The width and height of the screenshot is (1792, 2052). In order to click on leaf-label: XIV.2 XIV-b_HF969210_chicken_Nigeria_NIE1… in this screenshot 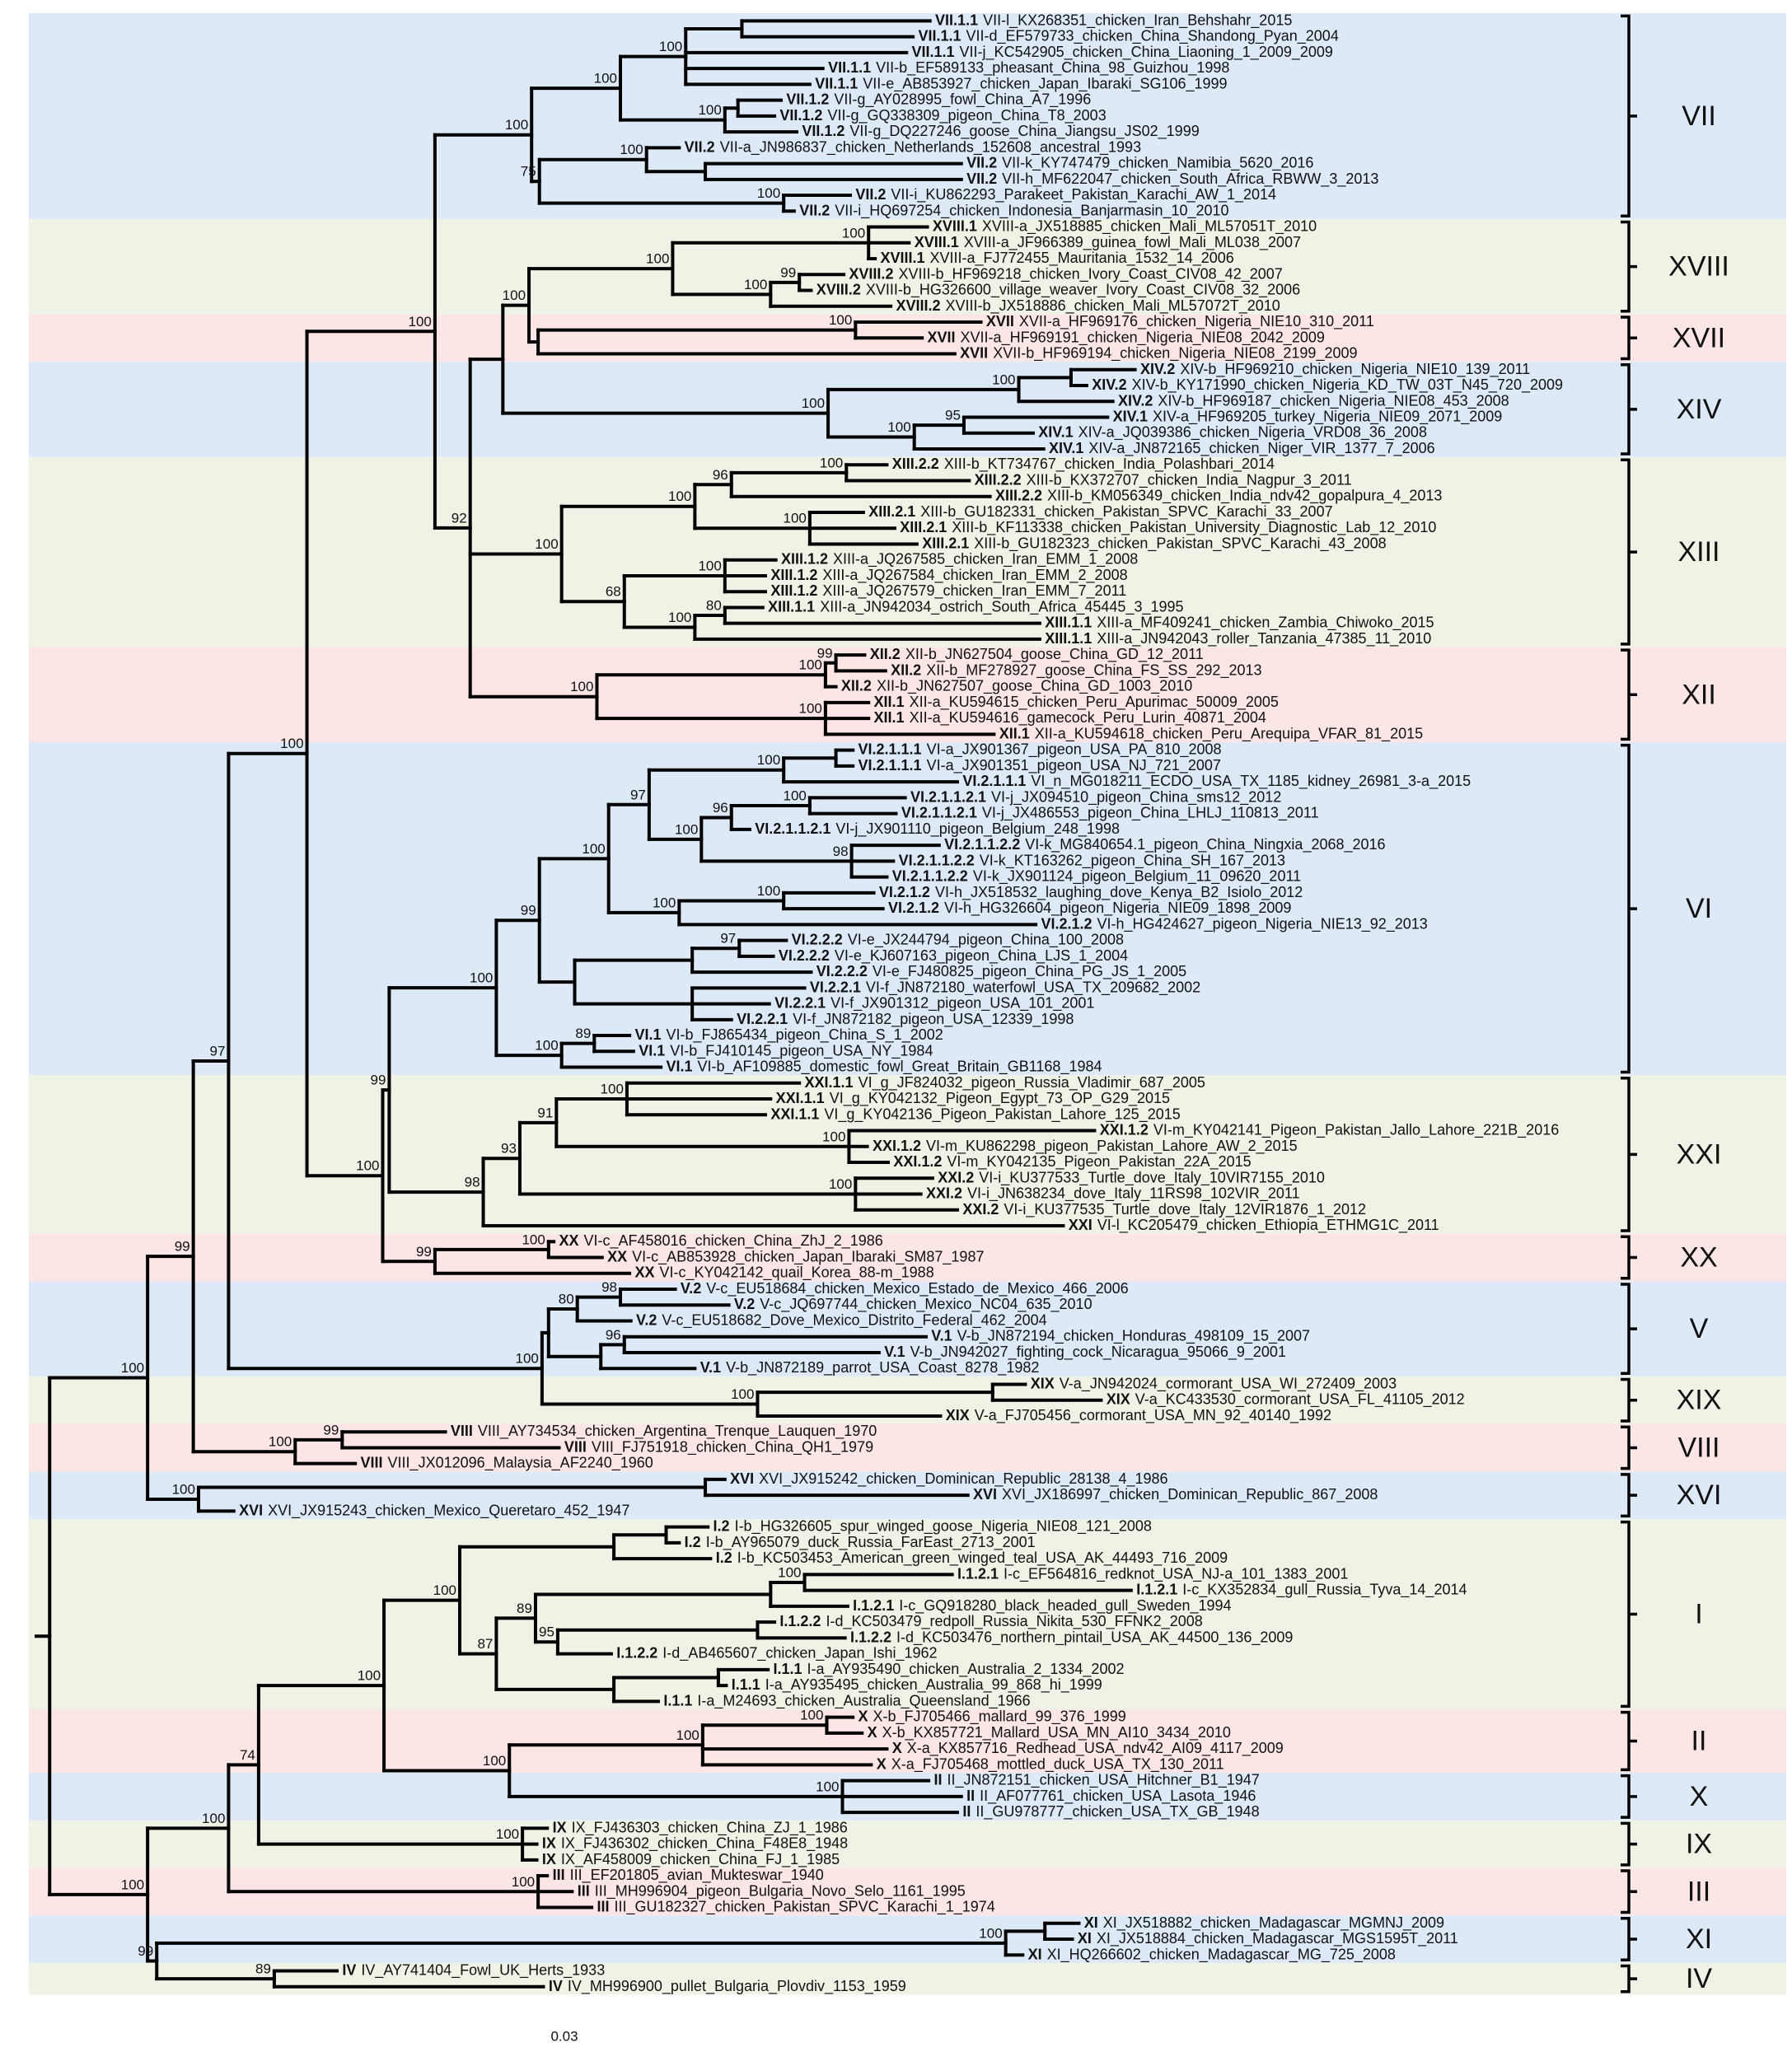, I will do `click(1335, 369)`.